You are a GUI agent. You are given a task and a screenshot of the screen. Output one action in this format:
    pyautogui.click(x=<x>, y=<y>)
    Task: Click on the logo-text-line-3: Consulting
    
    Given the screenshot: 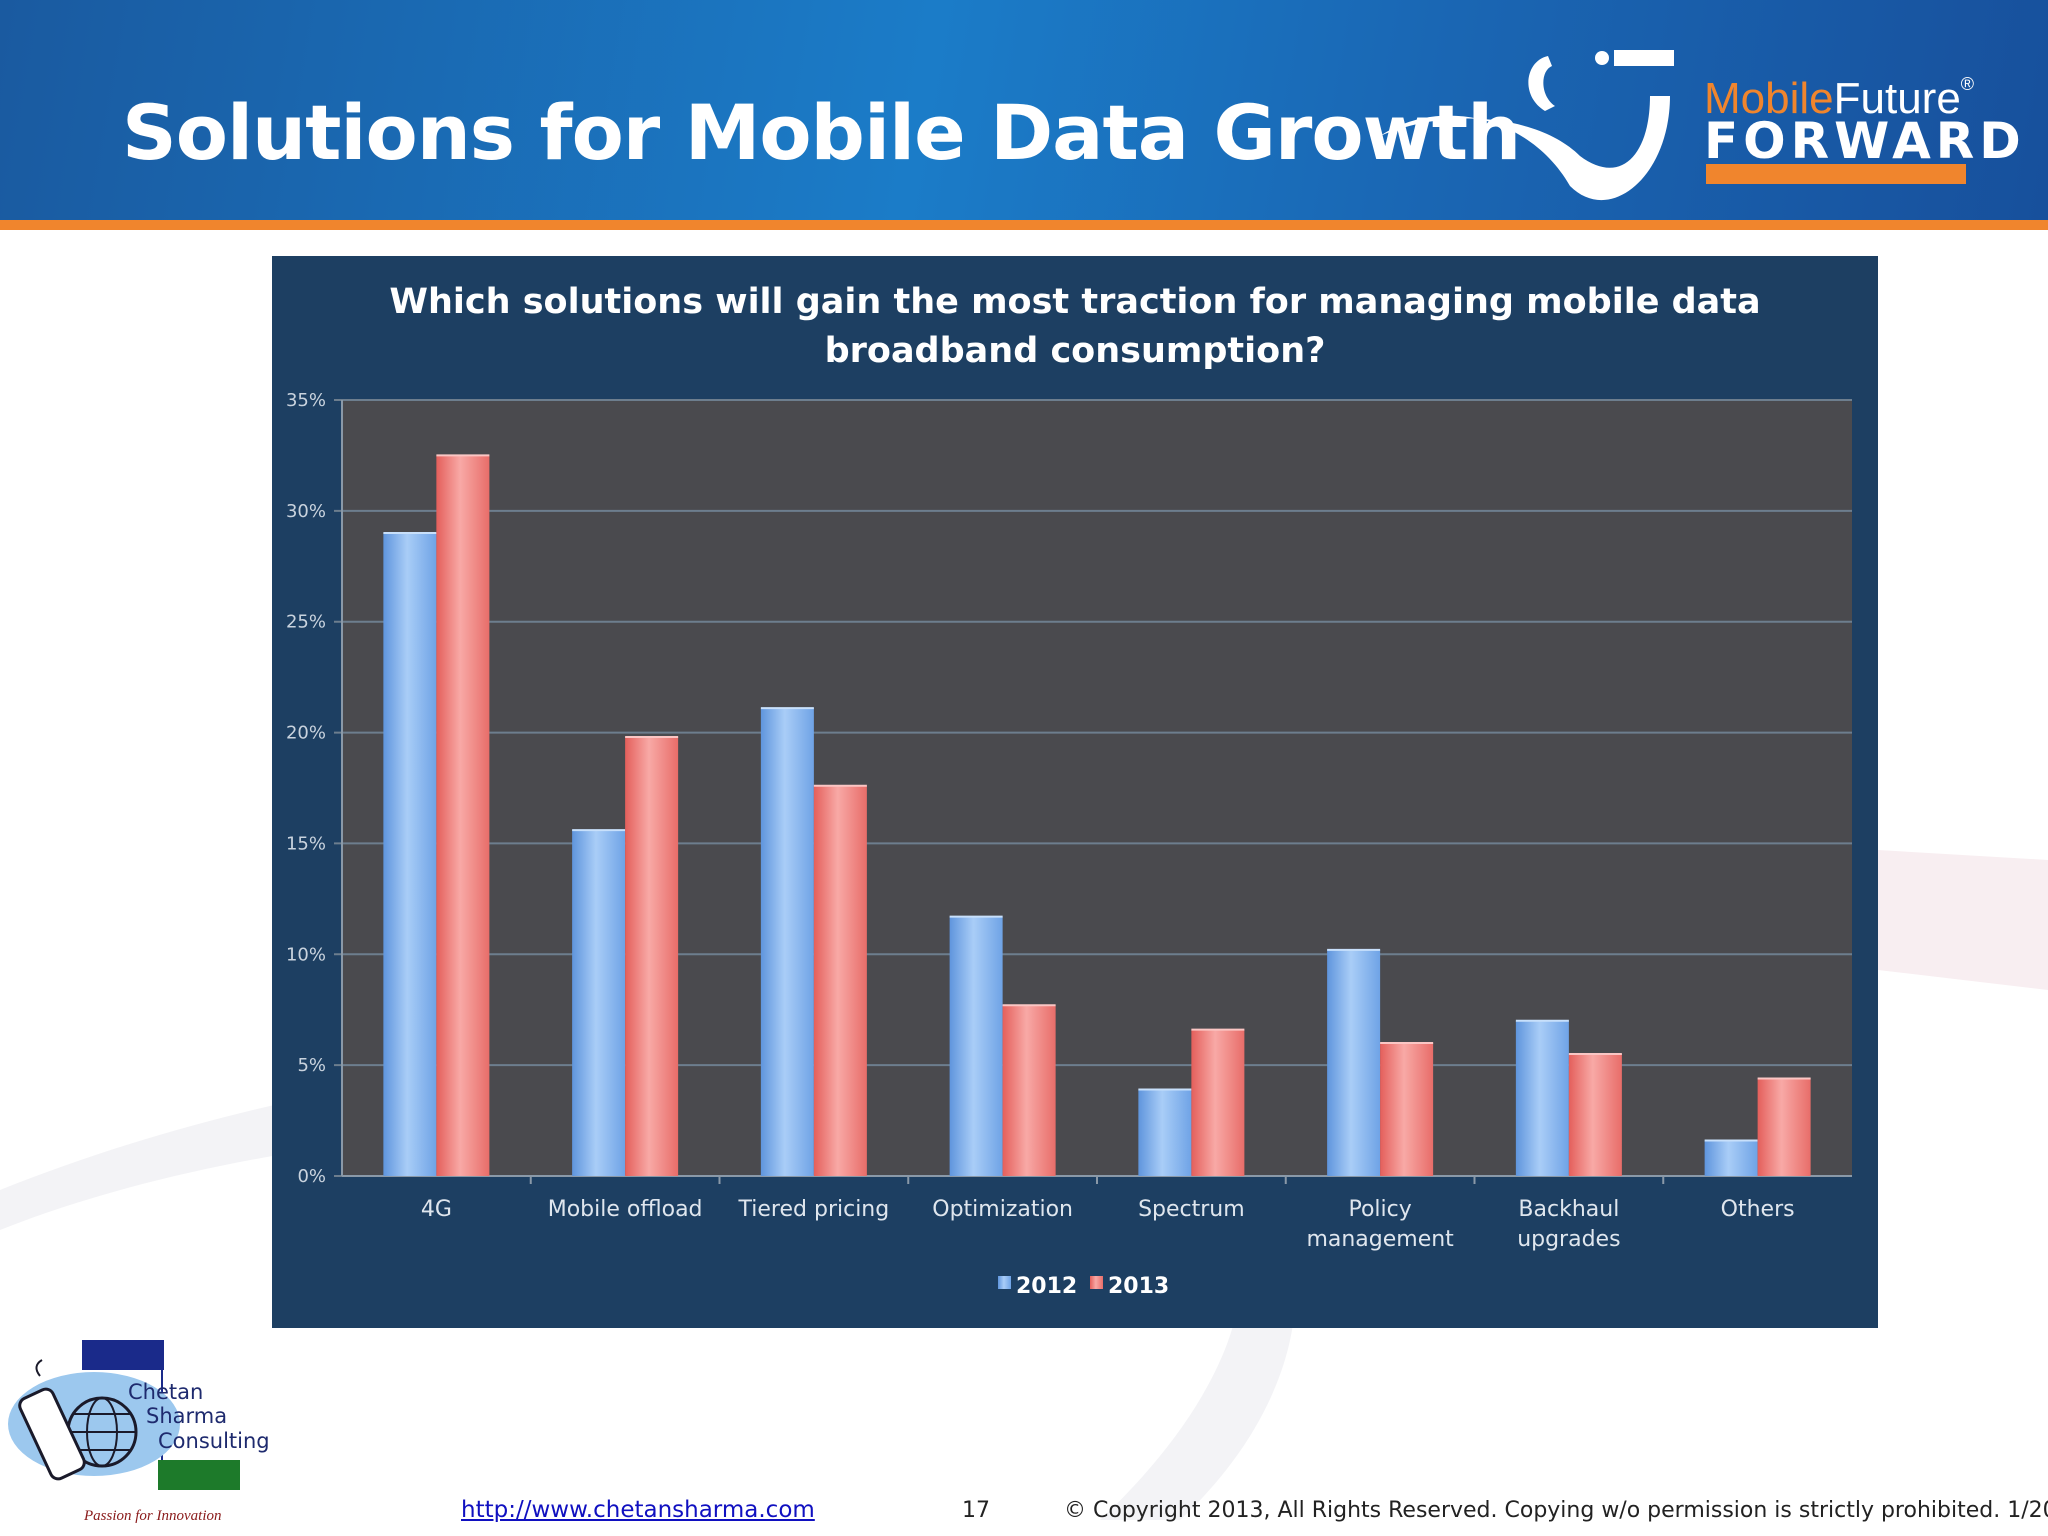 What is the action you would take?
    pyautogui.click(x=214, y=1441)
    